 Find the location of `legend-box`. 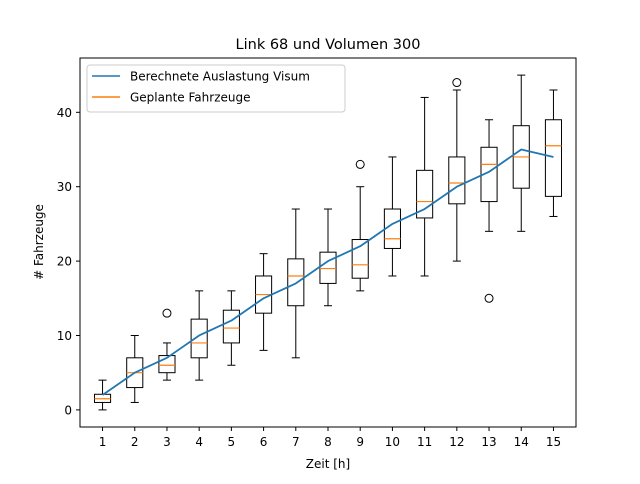

legend-box is located at coordinates (216, 88).